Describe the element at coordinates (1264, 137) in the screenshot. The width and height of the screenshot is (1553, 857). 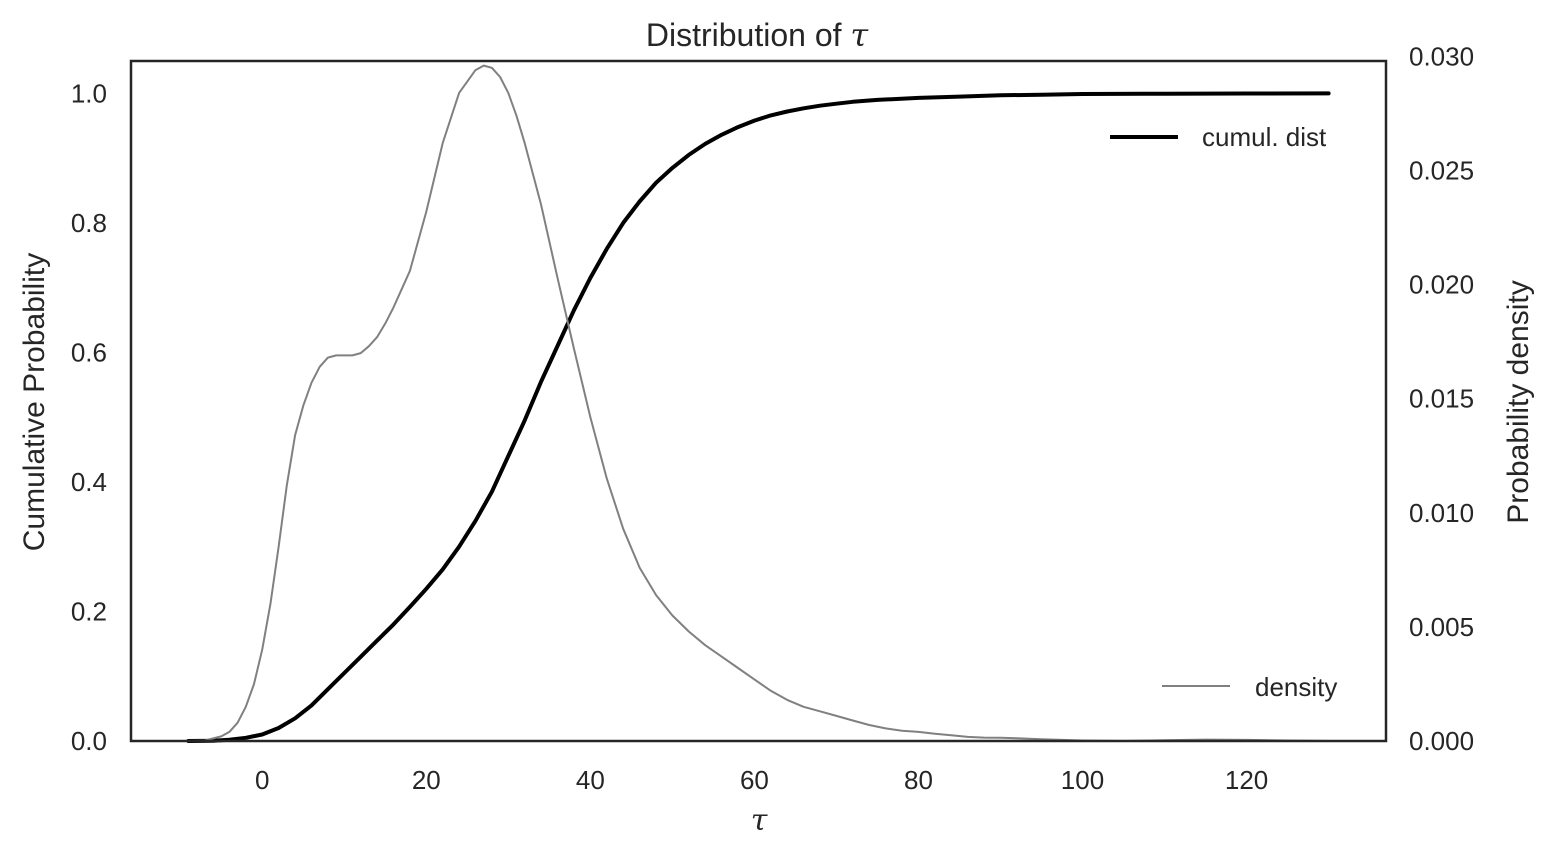
I see `legend-cumul-dist-label: cumul. dist` at that location.